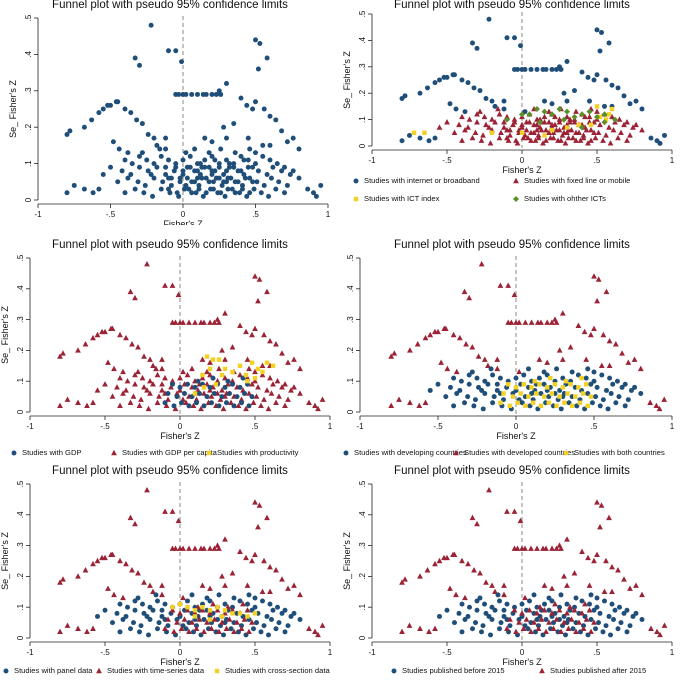 Image resolution: width=685 pixels, height=691 pixels. Describe the element at coordinates (582, 127) in the screenshot. I see `data-point-studies-with-ohther-icts` at that location.